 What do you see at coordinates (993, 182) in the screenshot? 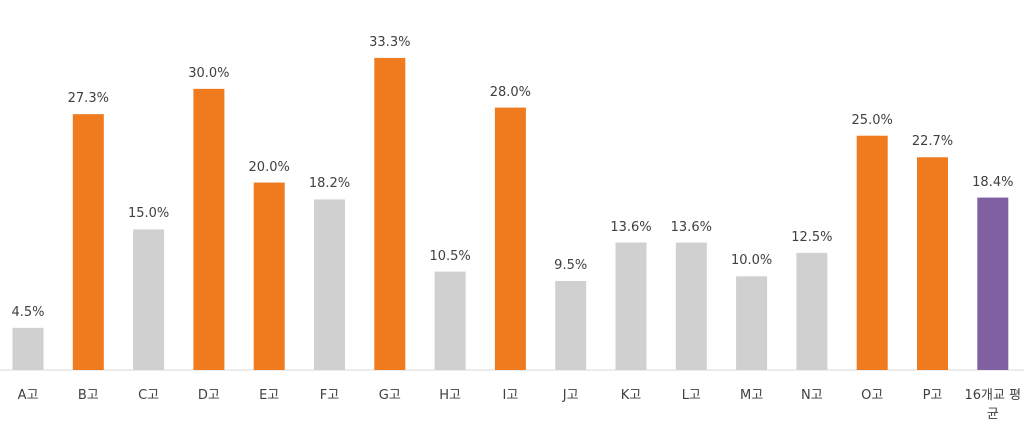
I see `value-label: 18.4%` at bounding box center [993, 182].